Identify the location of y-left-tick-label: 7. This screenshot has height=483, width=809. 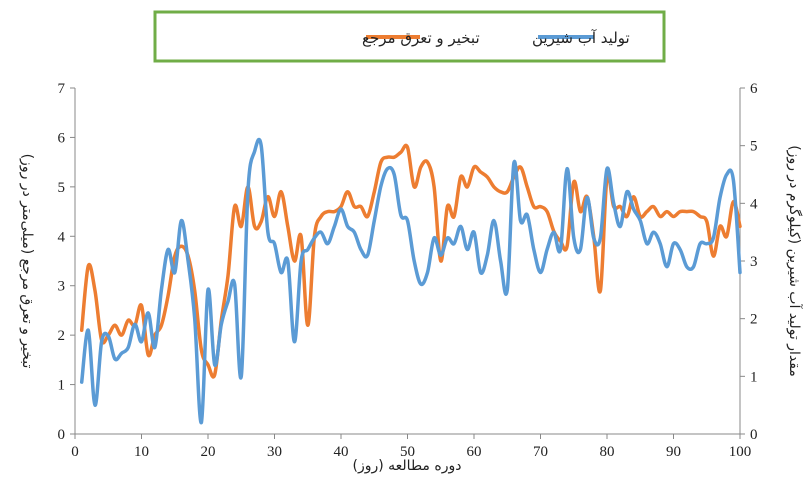
(62, 89).